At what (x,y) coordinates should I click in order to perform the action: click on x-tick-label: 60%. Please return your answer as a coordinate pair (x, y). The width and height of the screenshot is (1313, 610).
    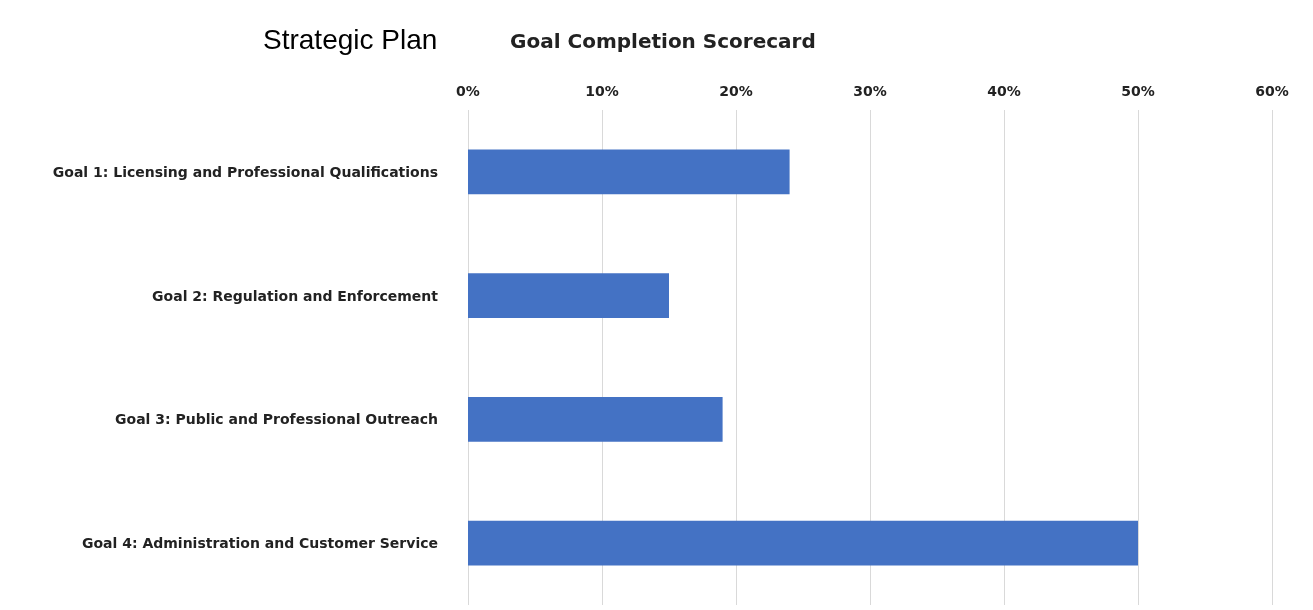
    Looking at the image, I should click on (1272, 91).